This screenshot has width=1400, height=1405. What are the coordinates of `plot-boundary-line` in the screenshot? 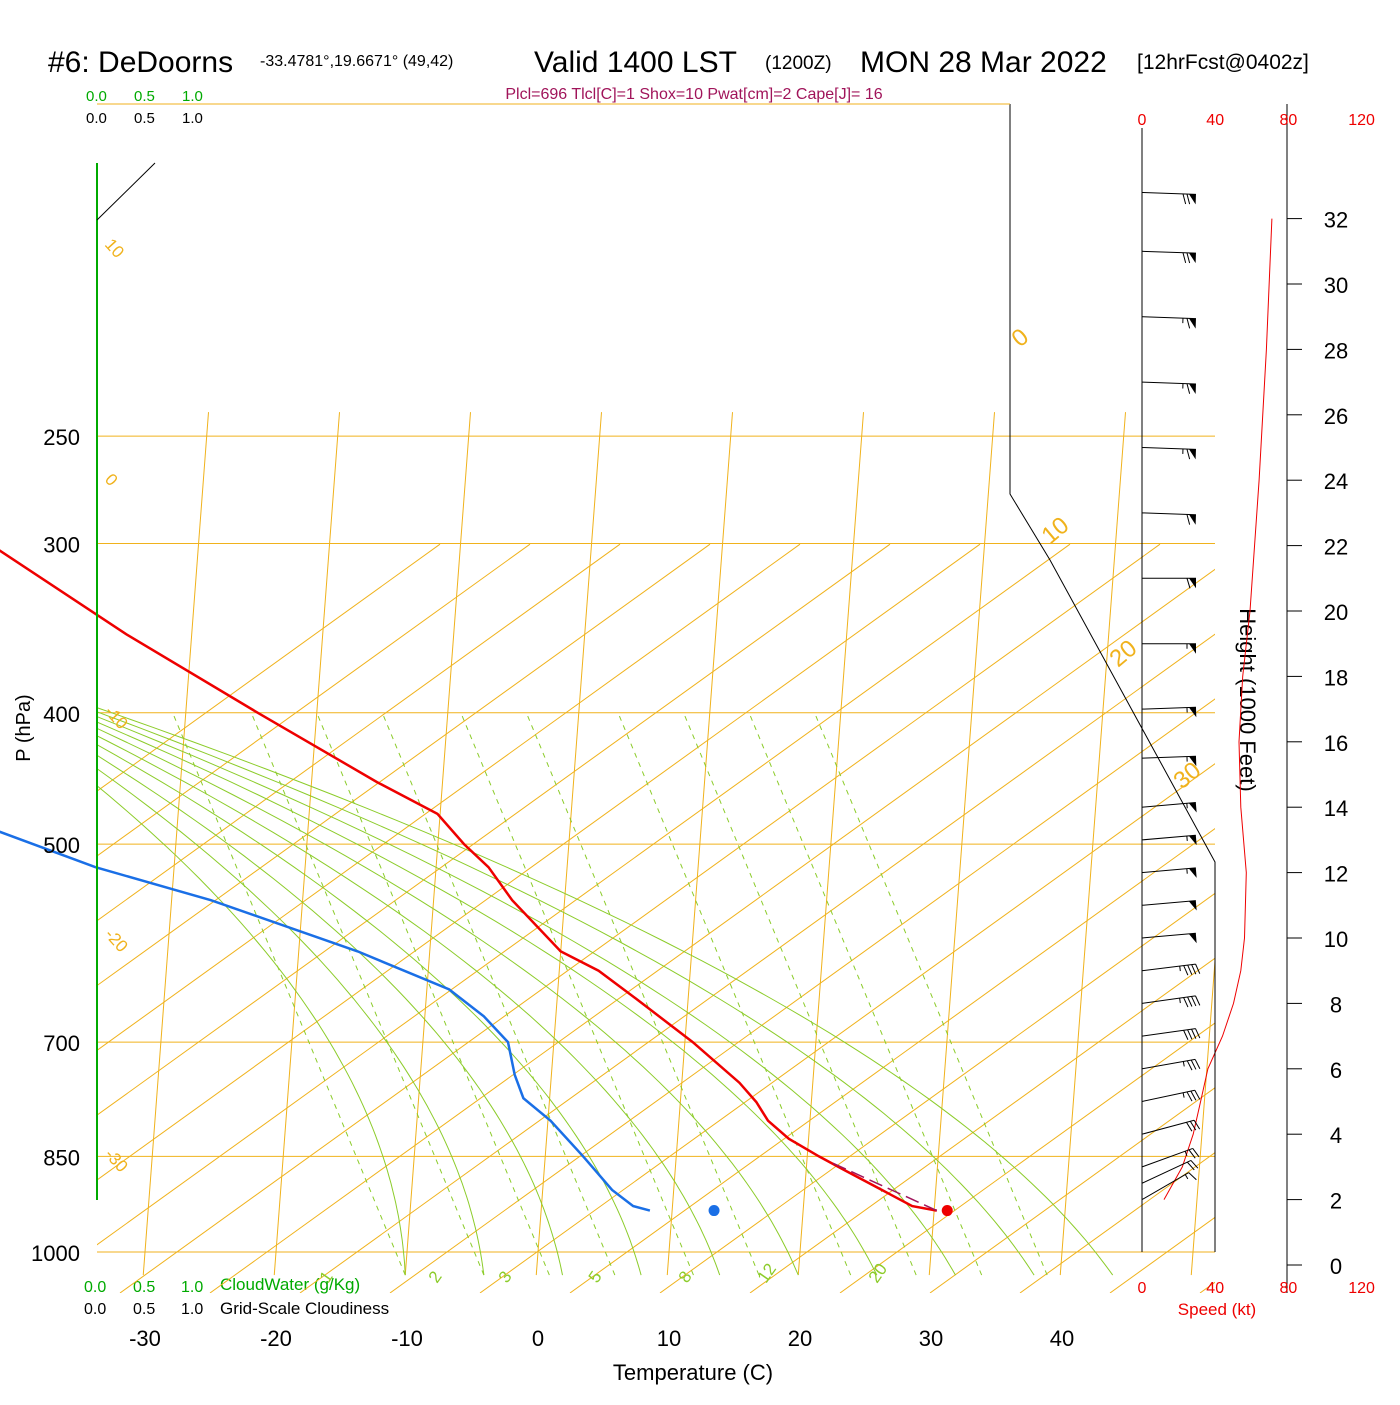 It's located at (1112, 678).